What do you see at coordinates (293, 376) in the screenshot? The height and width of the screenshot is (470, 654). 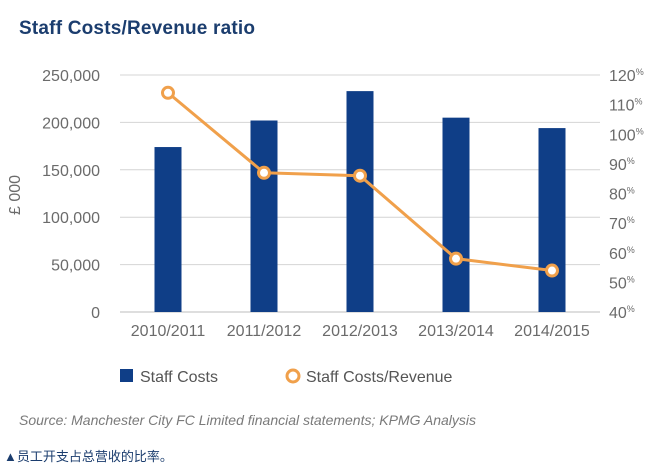 I see `legend-swatch-ratio` at bounding box center [293, 376].